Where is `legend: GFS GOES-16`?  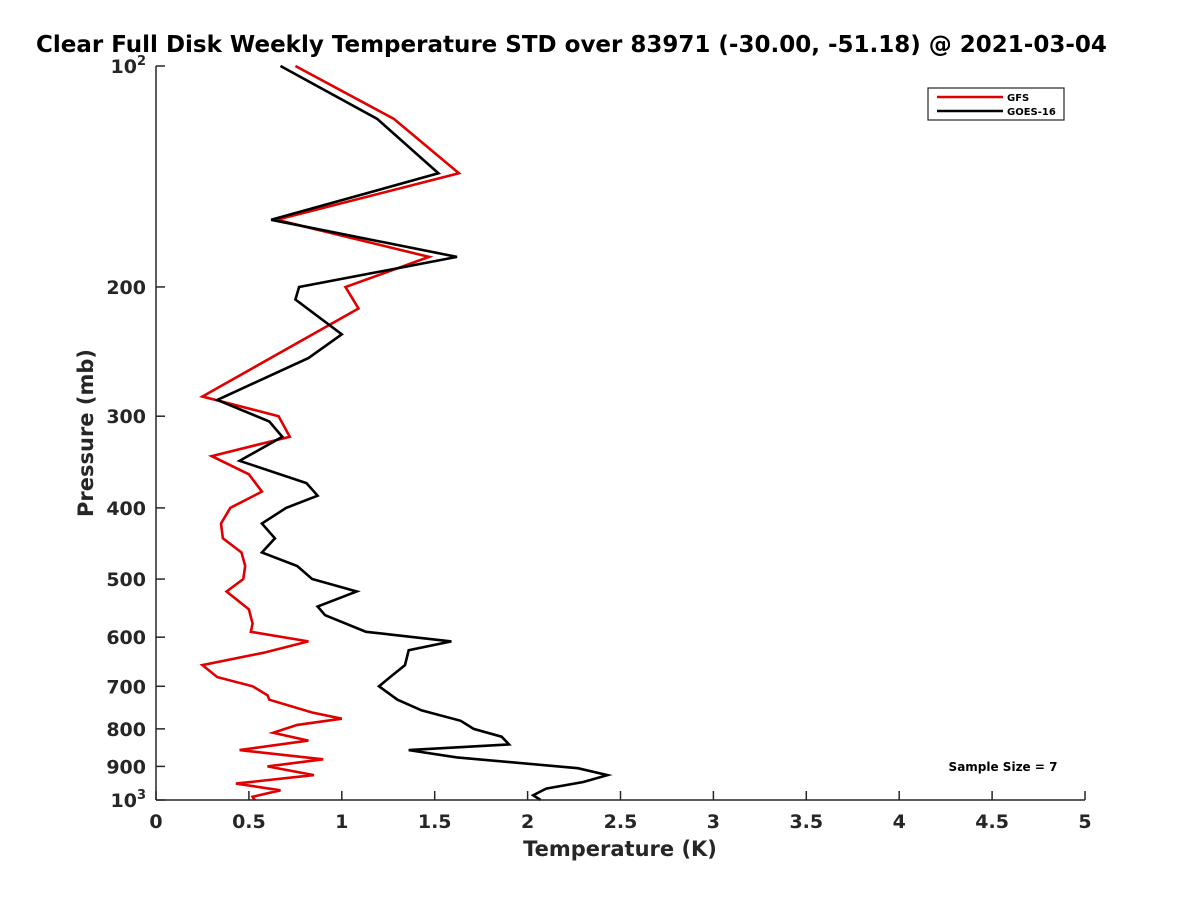
legend: GFS GOES-16 is located at coordinates (996, 104).